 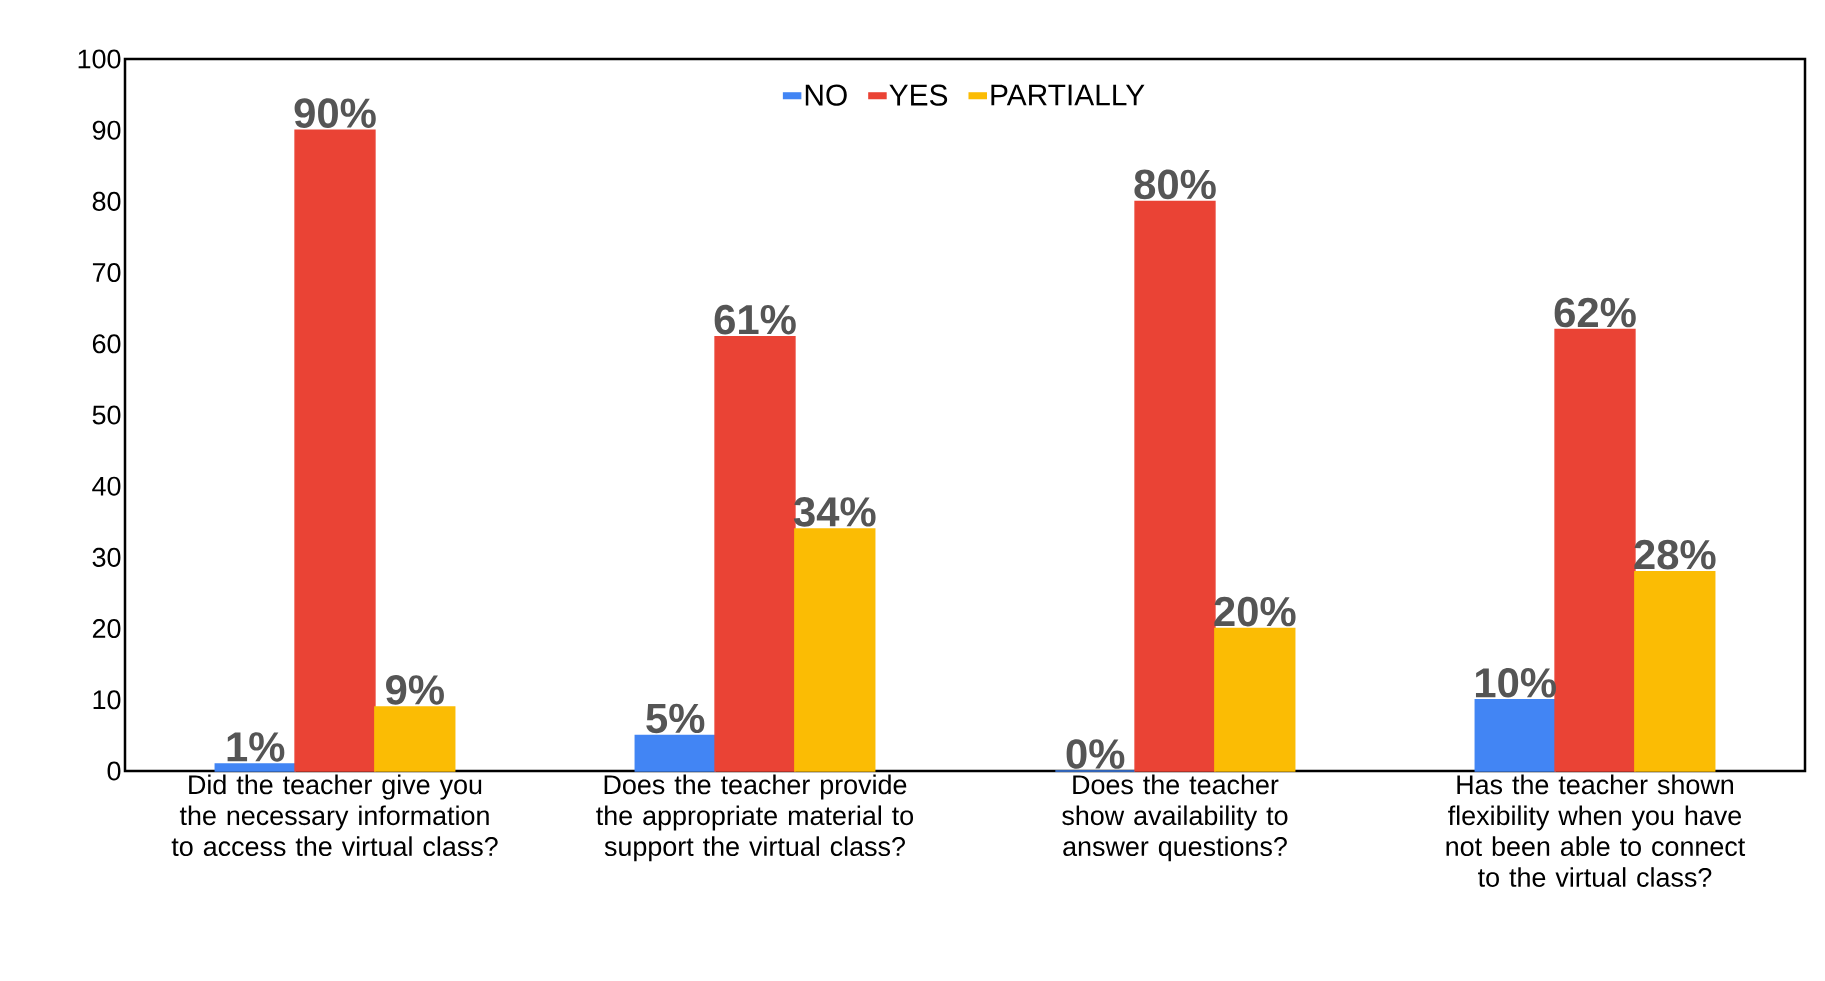 What do you see at coordinates (675, 718) in the screenshot?
I see `data-label: 5%` at bounding box center [675, 718].